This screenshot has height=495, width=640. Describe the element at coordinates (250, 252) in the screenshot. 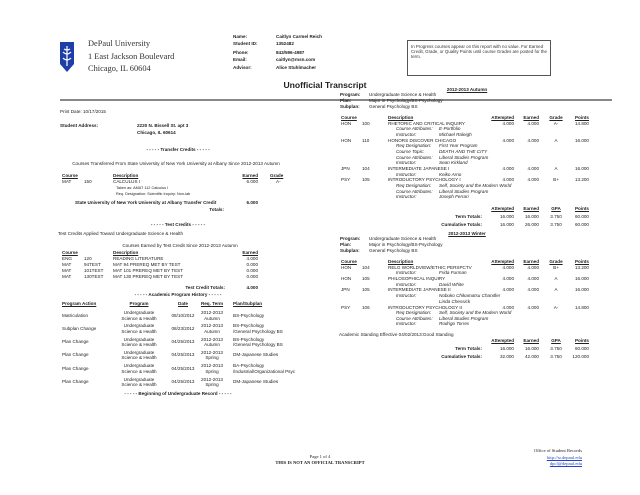

I see `column-earned: Earned` at that location.